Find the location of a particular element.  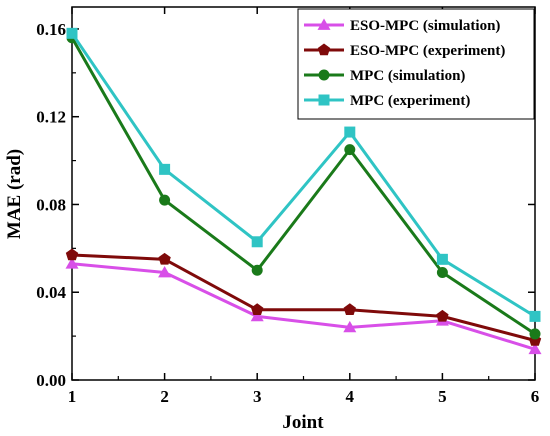

x-tick-label: 6 is located at coordinates (535, 396).